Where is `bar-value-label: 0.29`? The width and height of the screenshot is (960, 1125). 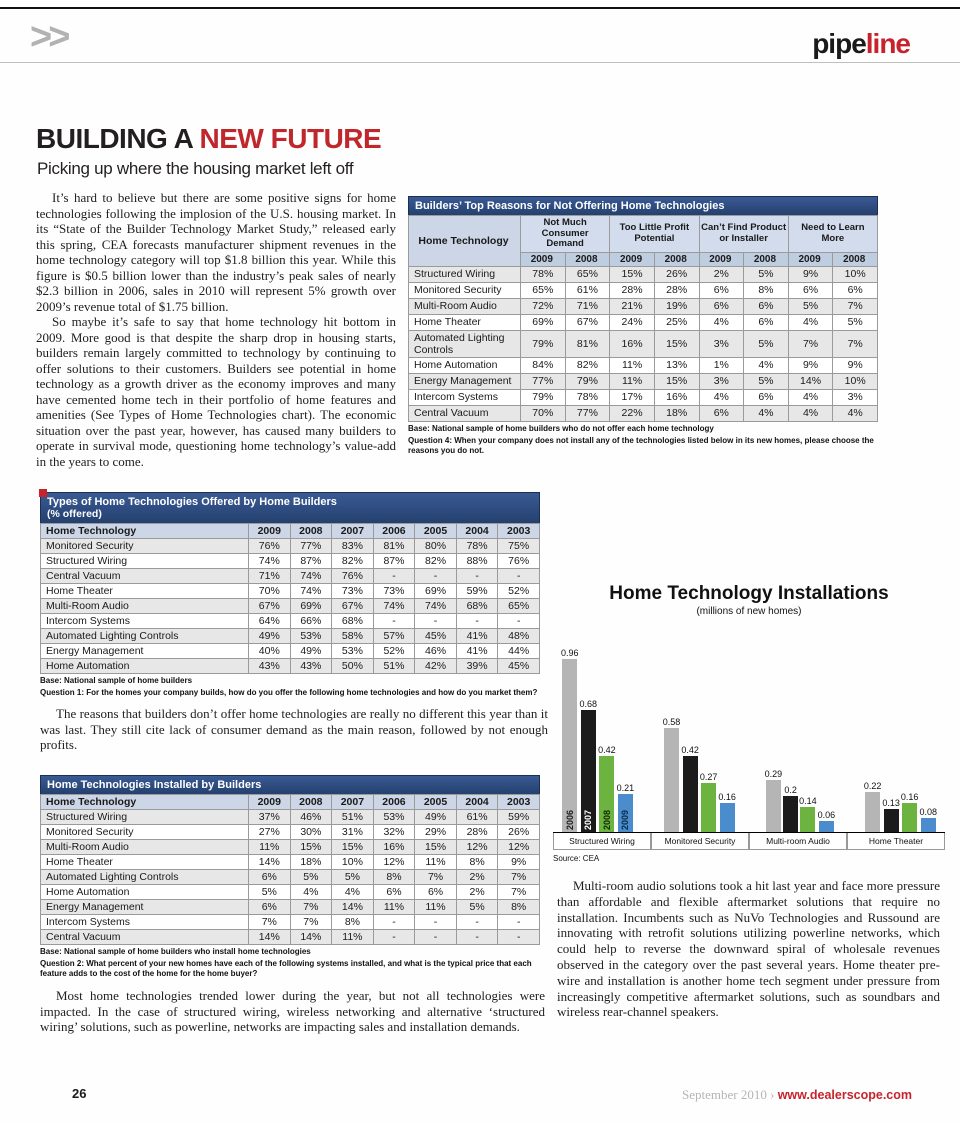 bar-value-label: 0.29 is located at coordinates (773, 774).